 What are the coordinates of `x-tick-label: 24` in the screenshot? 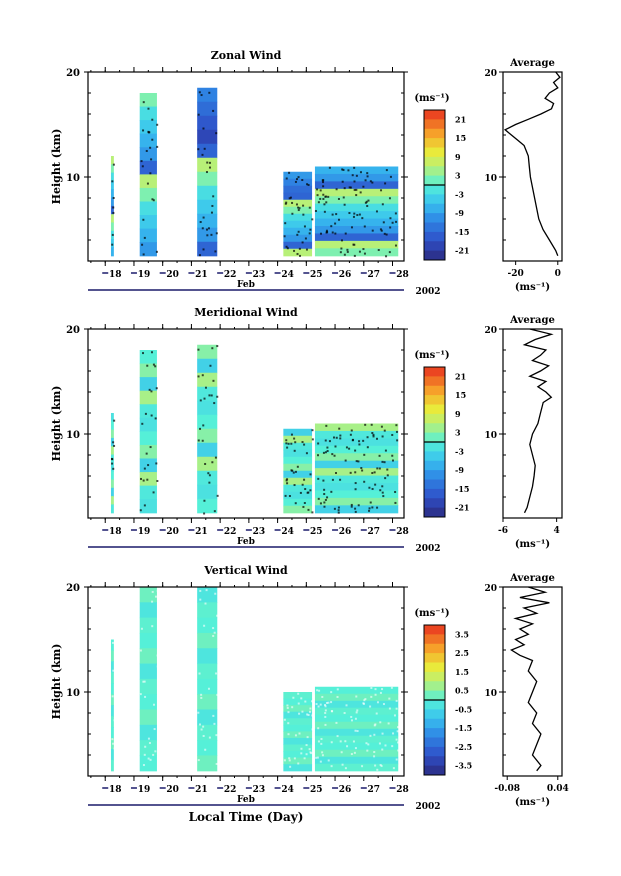 It's located at (287, 790).